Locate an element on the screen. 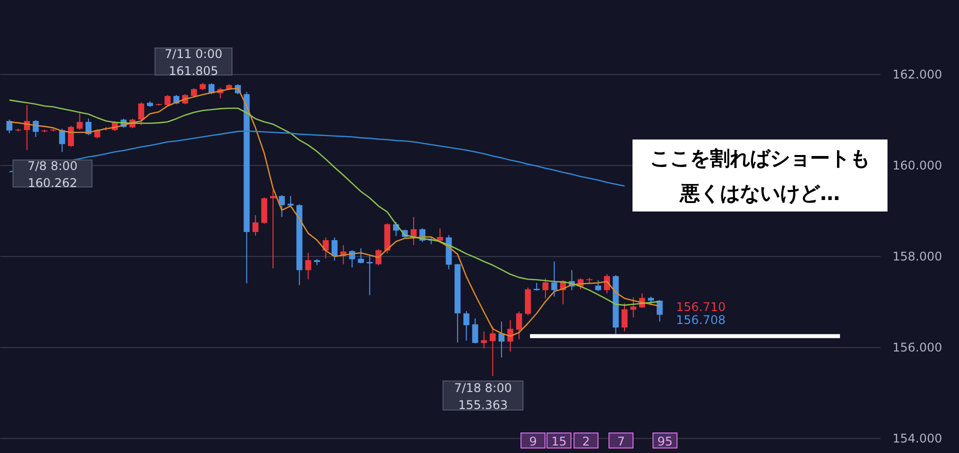 The width and height of the screenshot is (959, 453). annotation: 95 is located at coordinates (665, 441).